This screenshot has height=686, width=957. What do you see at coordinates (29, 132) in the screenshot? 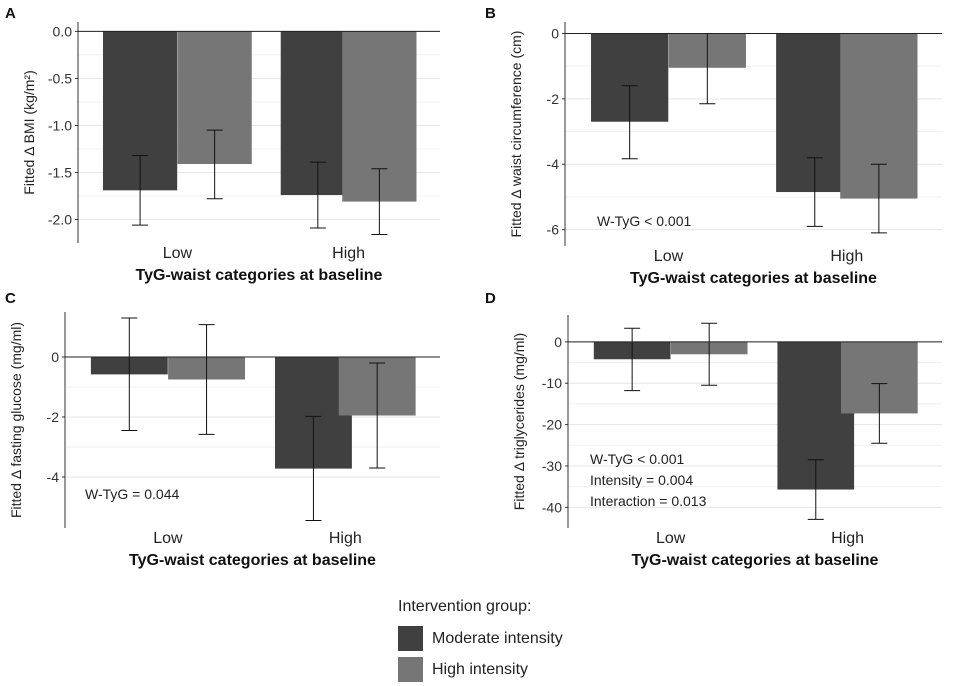
I see `y-axis-title: Fitted Δ BMI (kg/m²)` at bounding box center [29, 132].